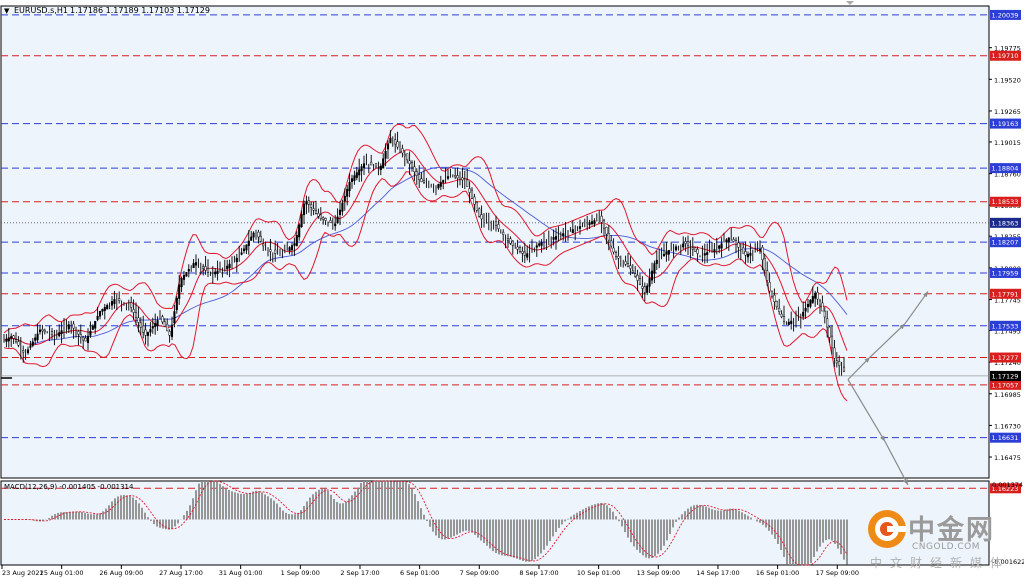 The image size is (1024, 578). What do you see at coordinates (1007, 458) in the screenshot?
I see `price-tick-label: 1.16475` at bounding box center [1007, 458].